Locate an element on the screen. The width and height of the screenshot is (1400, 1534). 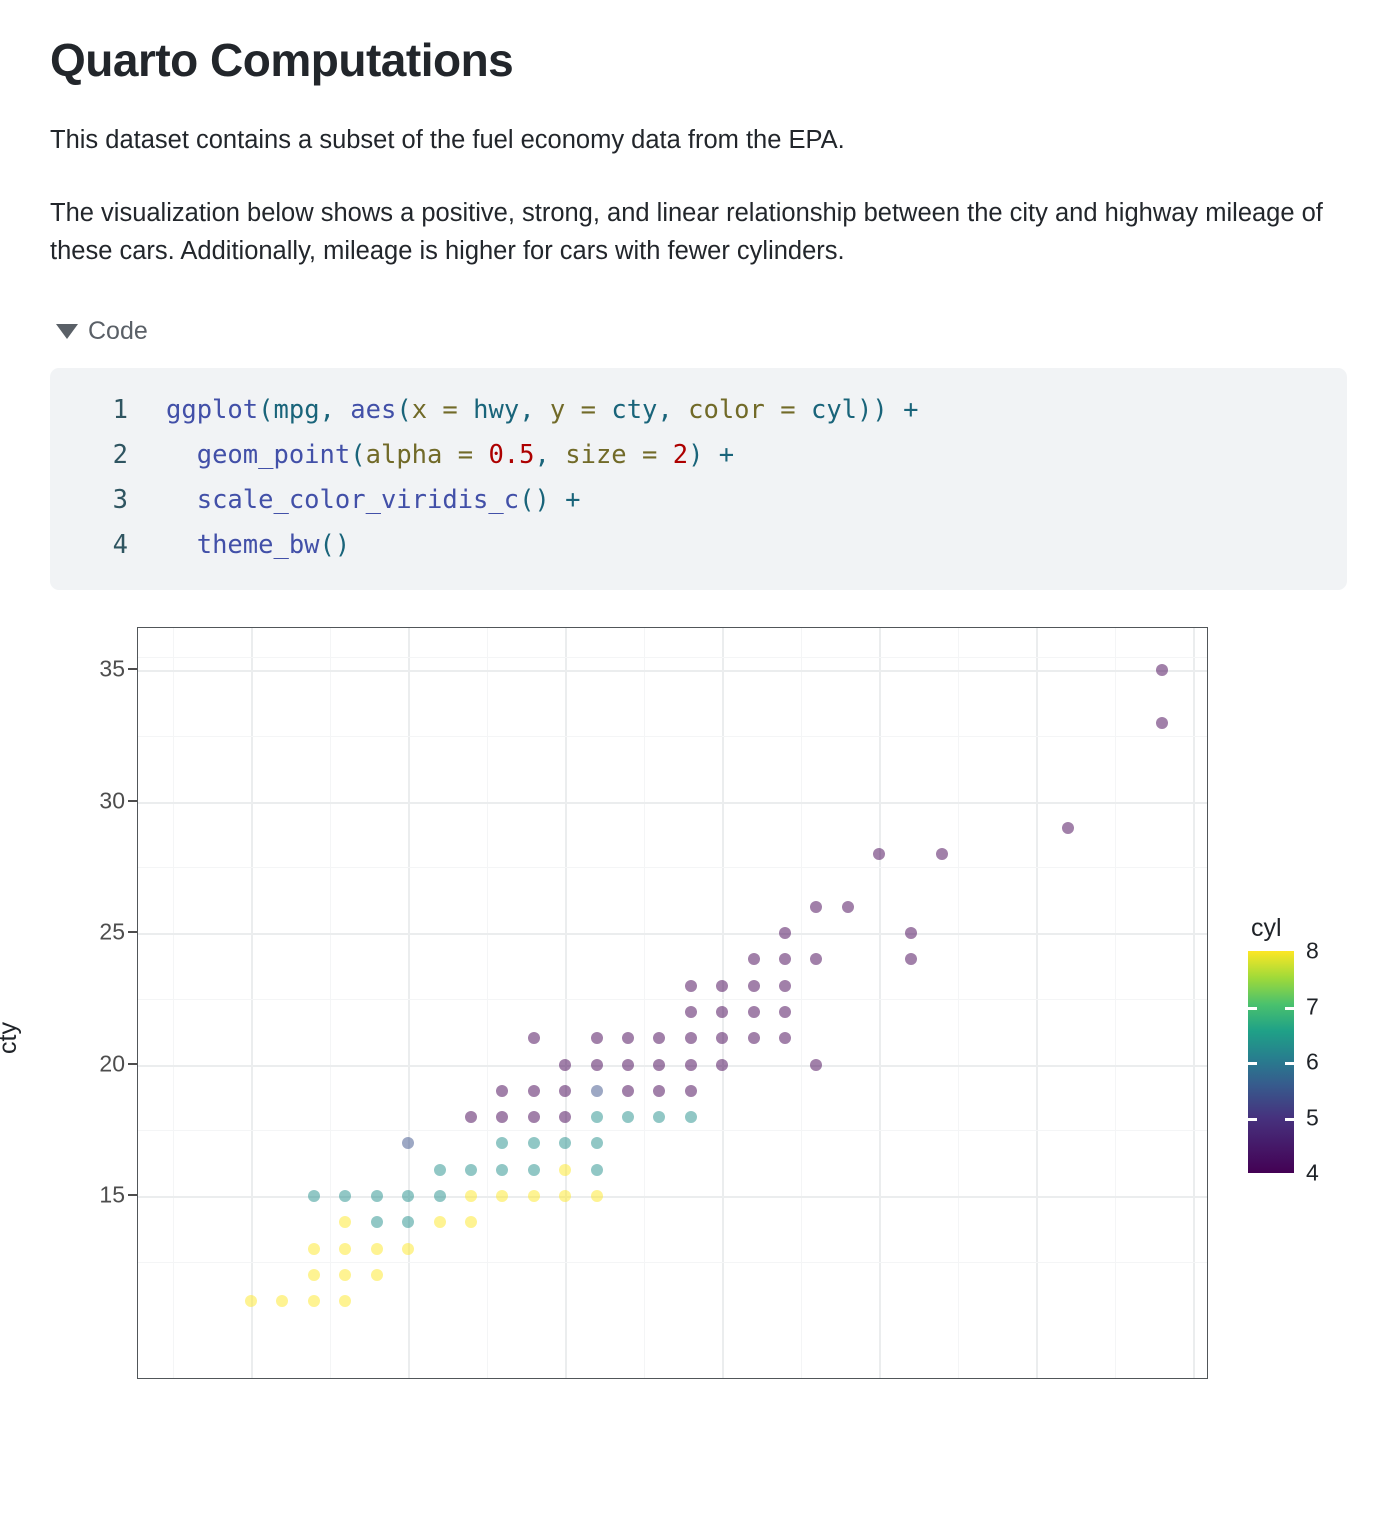
colorbar-tick-label: 7 is located at coordinates (1312, 1006).